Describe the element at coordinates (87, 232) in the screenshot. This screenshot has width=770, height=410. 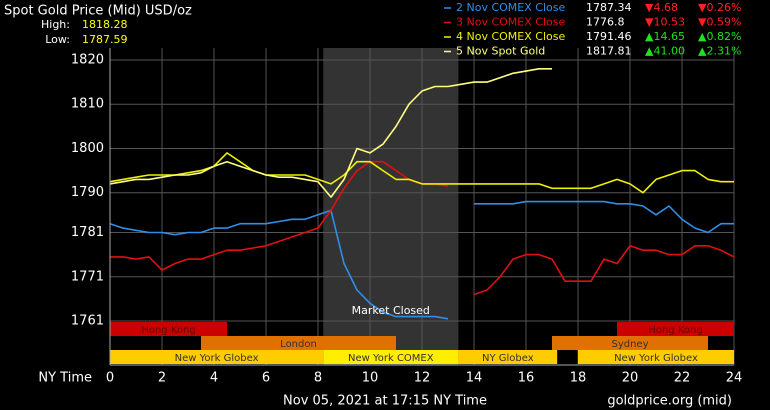
I see `y-tick-label: 1781` at that location.